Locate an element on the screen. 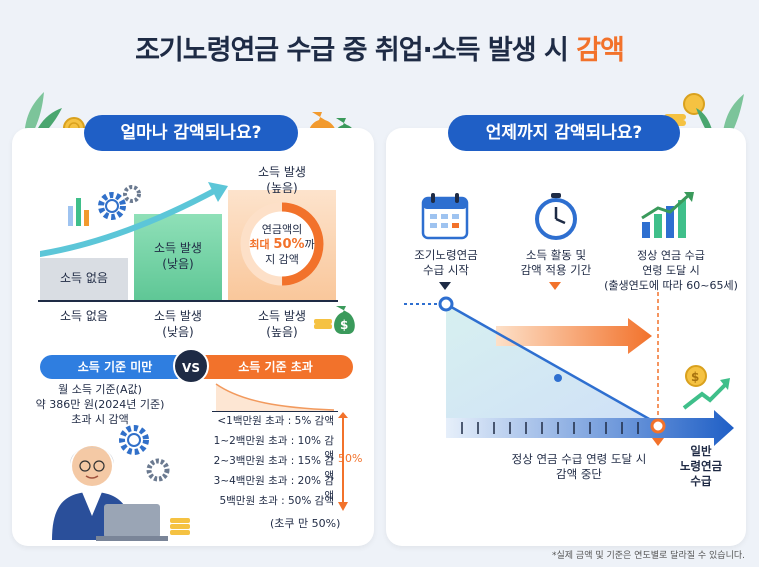 This screenshot has width=759, height=567. chart-baseline is located at coordinates (188, 301).